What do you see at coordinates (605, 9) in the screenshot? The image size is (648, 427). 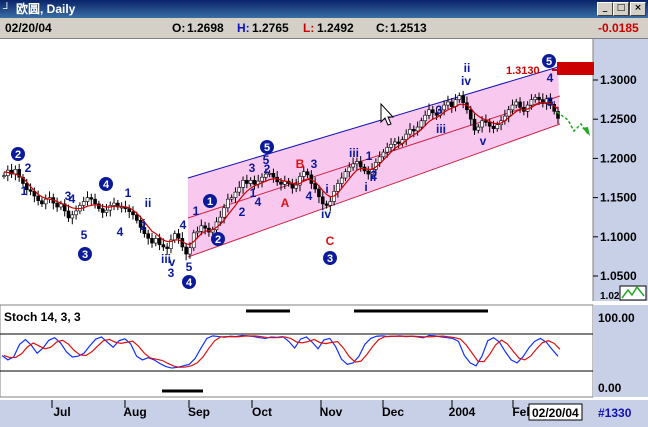 I see `minimize-button: _` at bounding box center [605, 9].